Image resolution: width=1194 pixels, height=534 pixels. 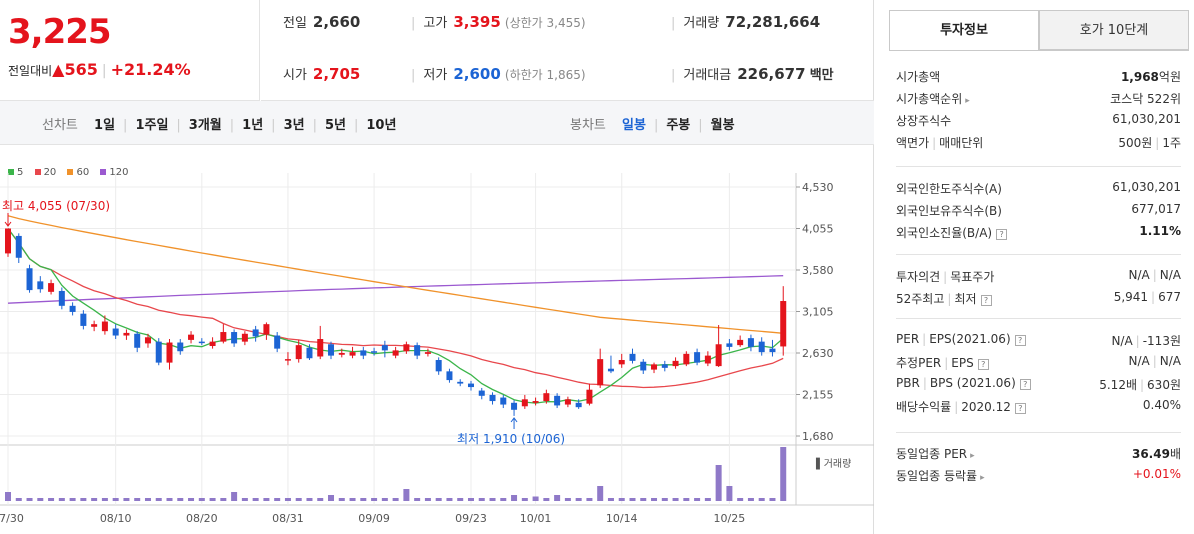 I want to click on info-row: 동일업종 등락률 ▸ +0.01%, so click(x=1038, y=475).